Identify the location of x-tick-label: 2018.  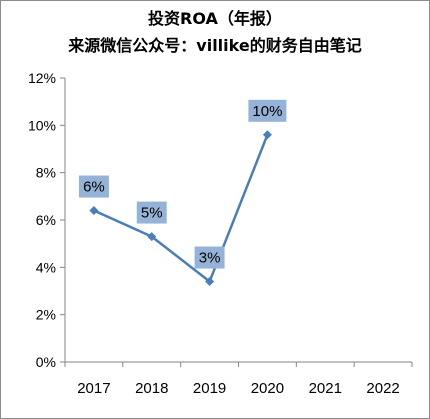
(151, 388).